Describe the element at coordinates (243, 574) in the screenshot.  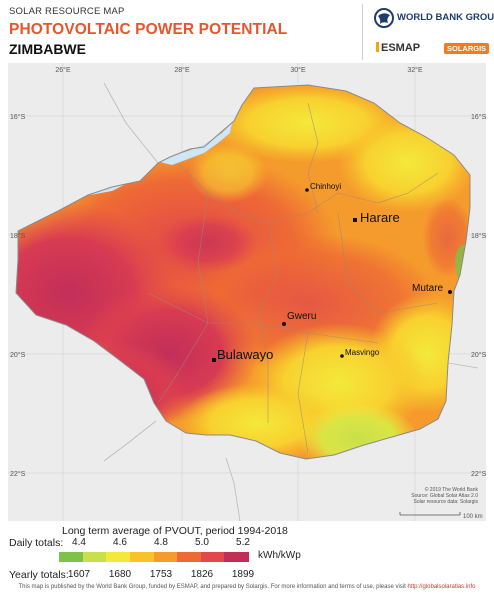
I see `yearly-tick-5: 1899` at that location.